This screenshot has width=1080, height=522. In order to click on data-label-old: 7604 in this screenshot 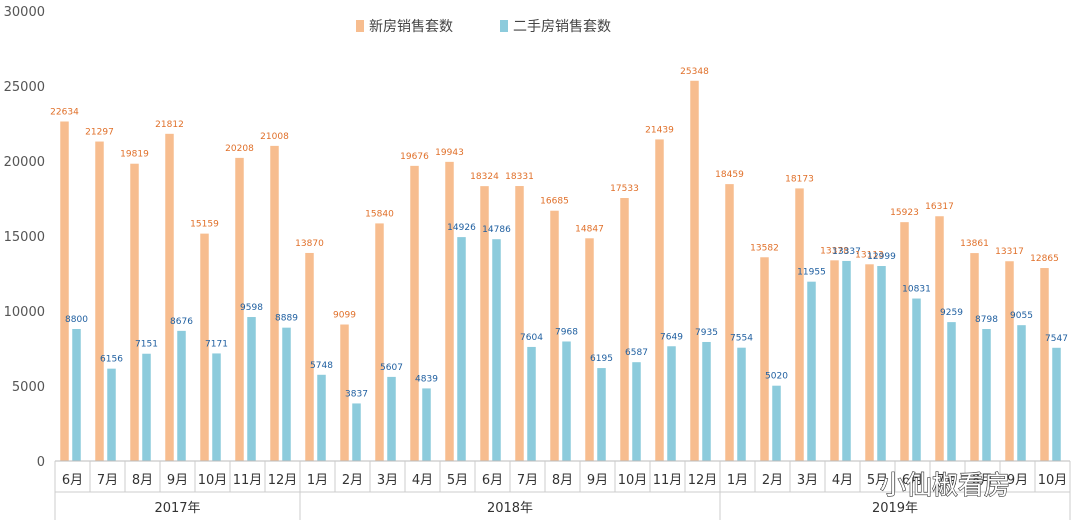, I will do `click(531, 338)`.